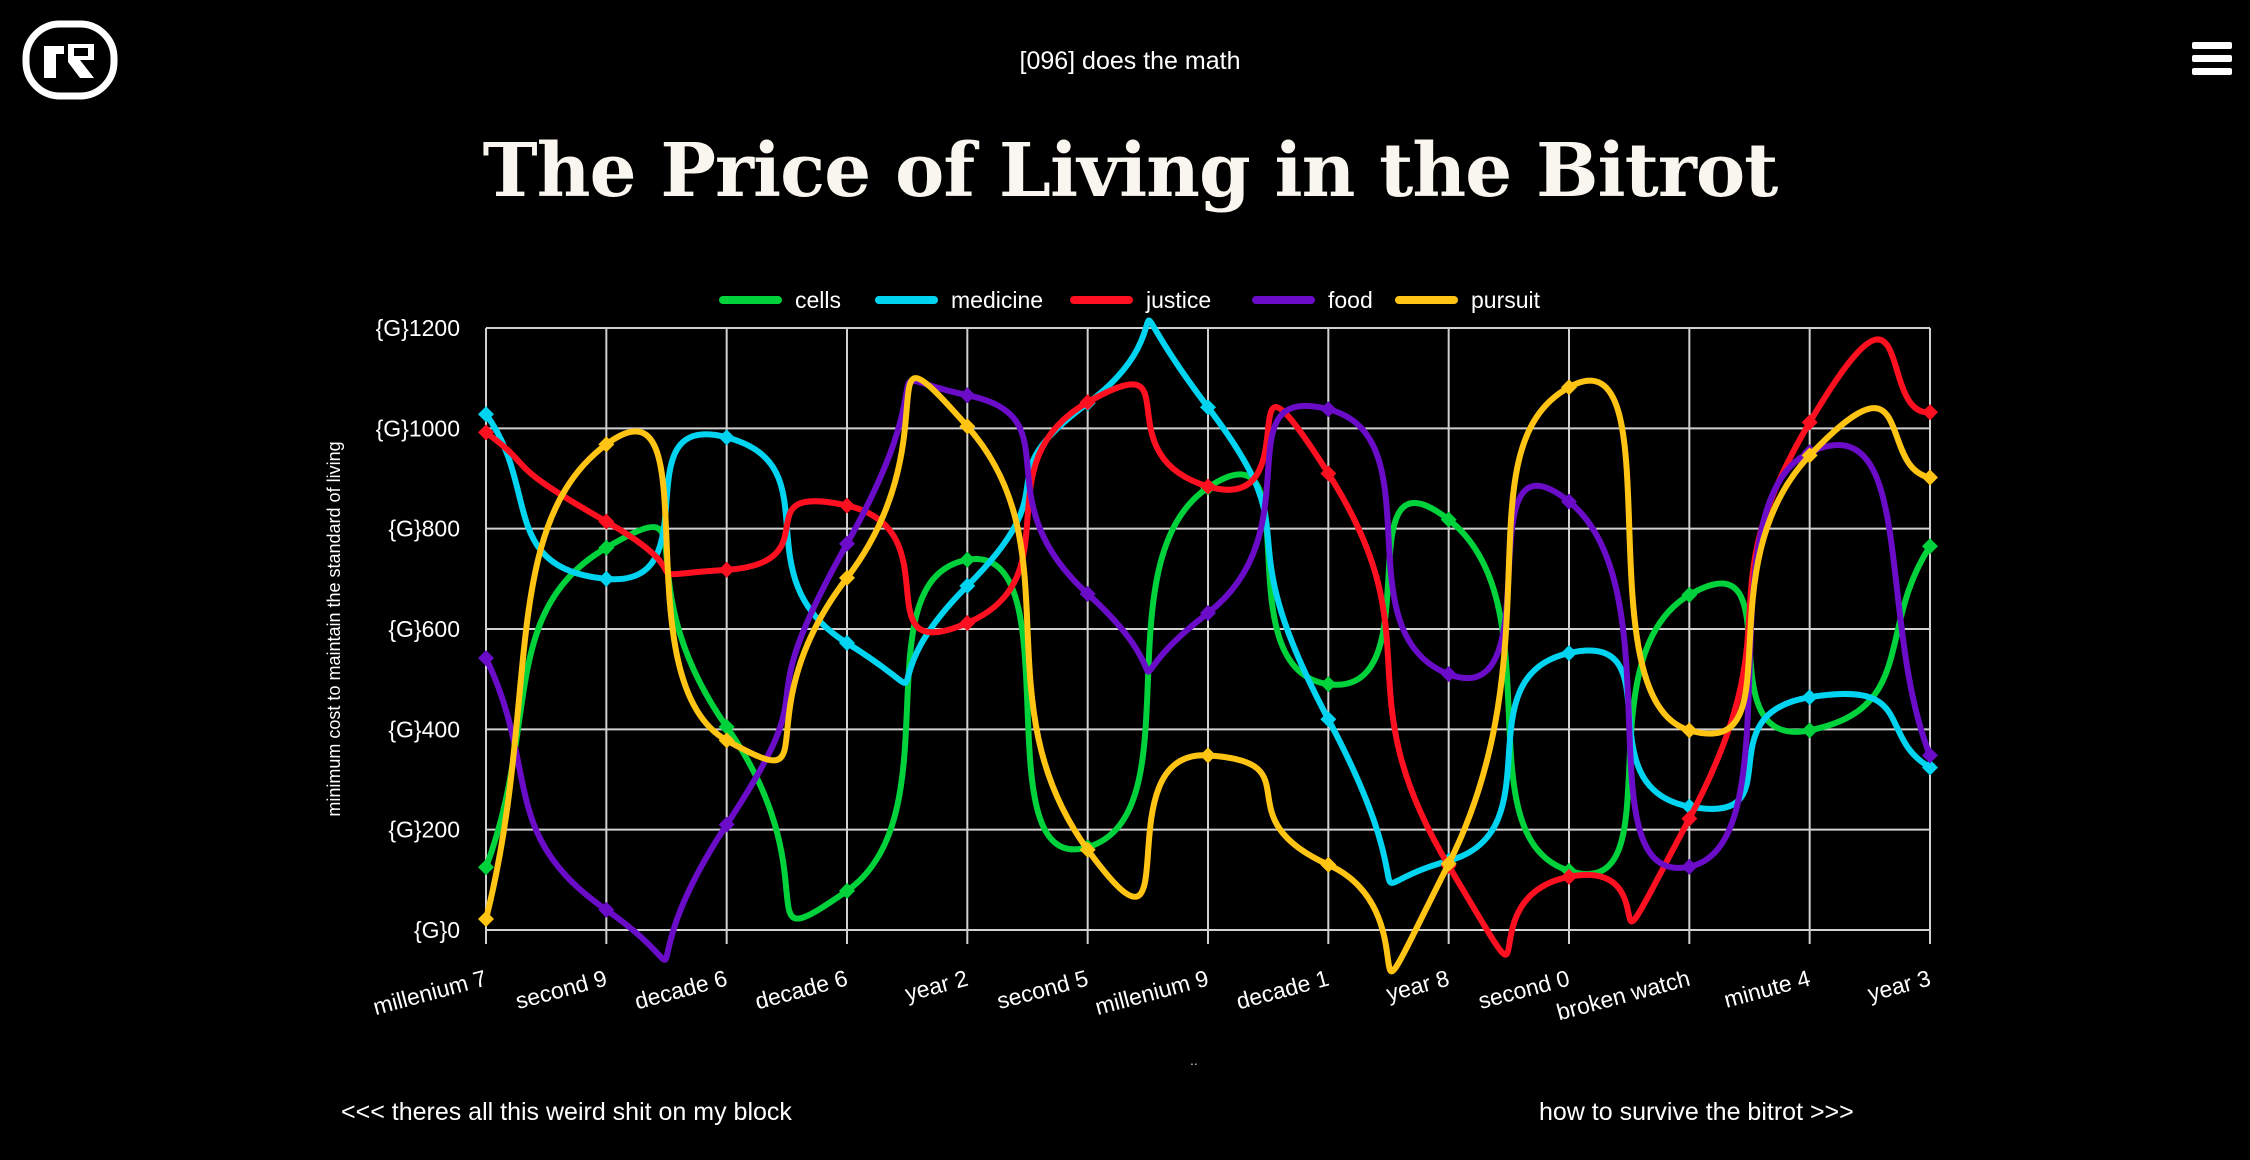 Image resolution: width=2250 pixels, height=1160 pixels. I want to click on page-title: The Price of Living in the Bitrot, so click(1130, 171).